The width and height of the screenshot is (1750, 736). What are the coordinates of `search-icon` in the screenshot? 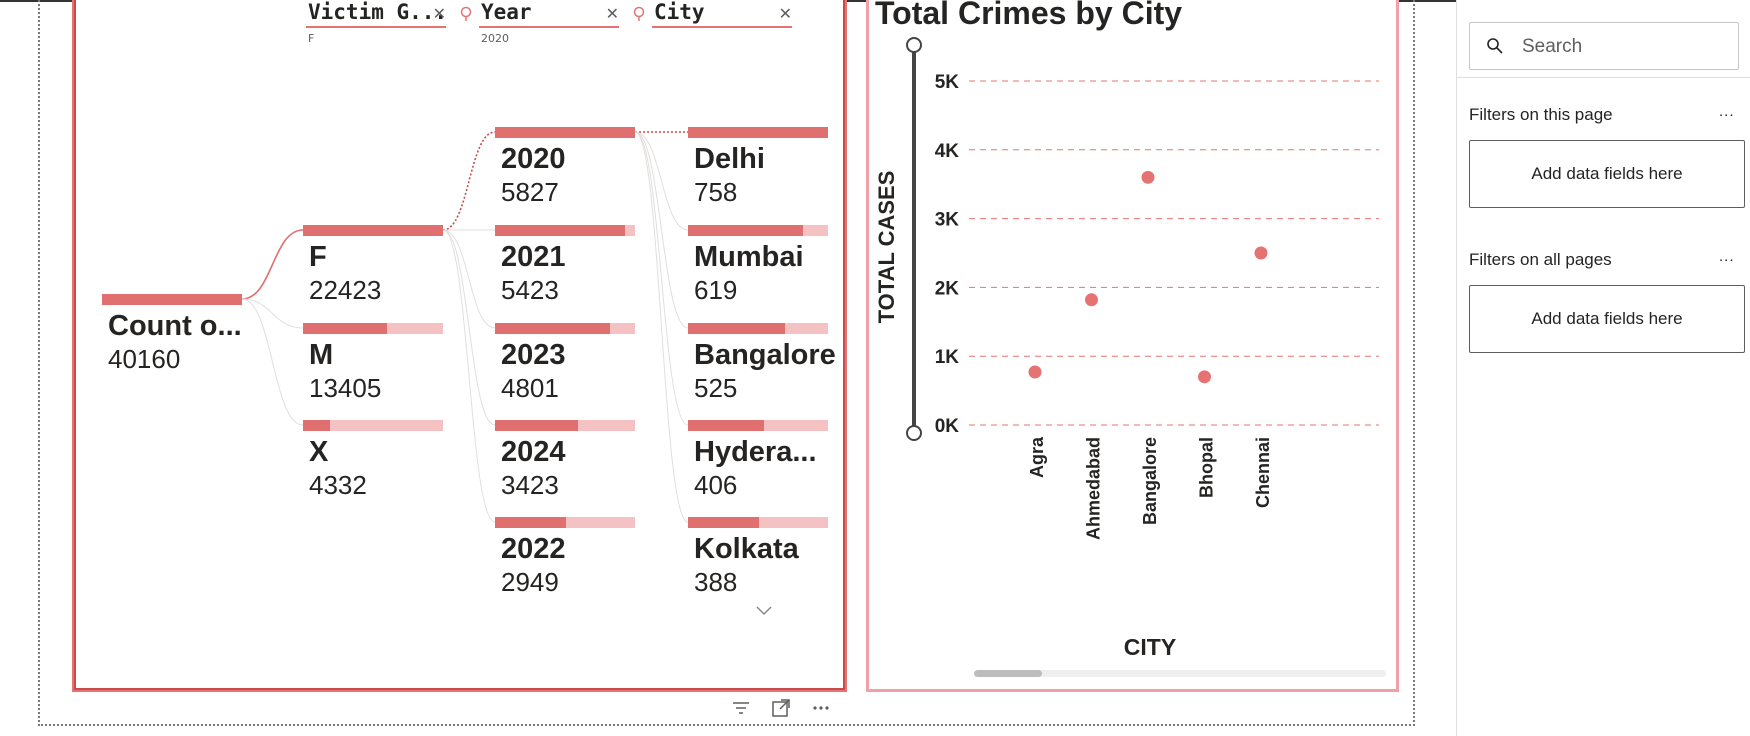 It's located at (1495, 46).